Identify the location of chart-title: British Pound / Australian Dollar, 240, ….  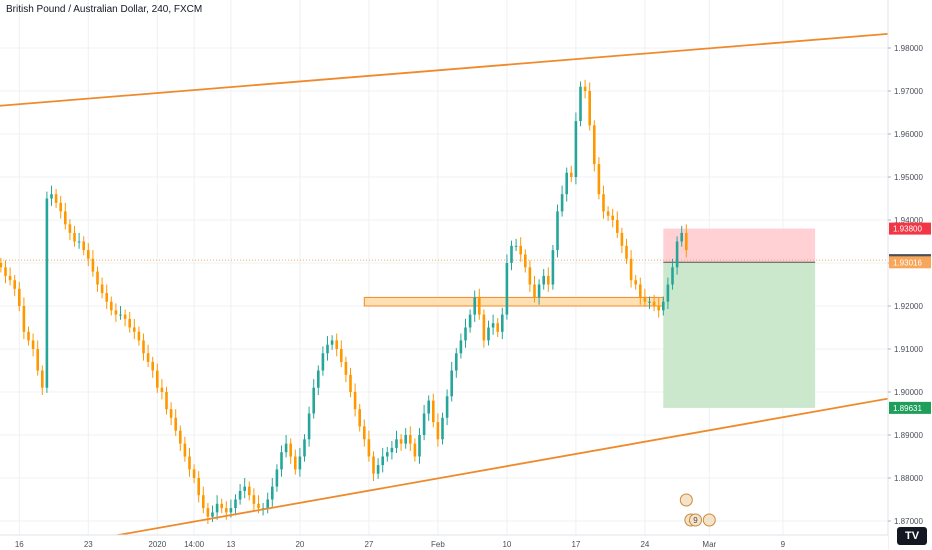
(104, 9).